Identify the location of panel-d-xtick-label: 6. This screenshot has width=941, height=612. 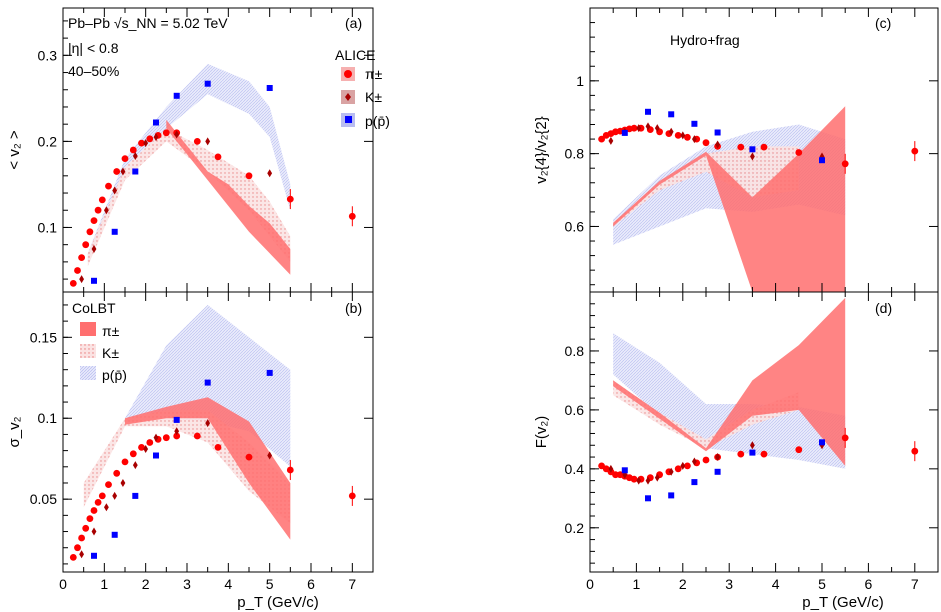
(869, 584).